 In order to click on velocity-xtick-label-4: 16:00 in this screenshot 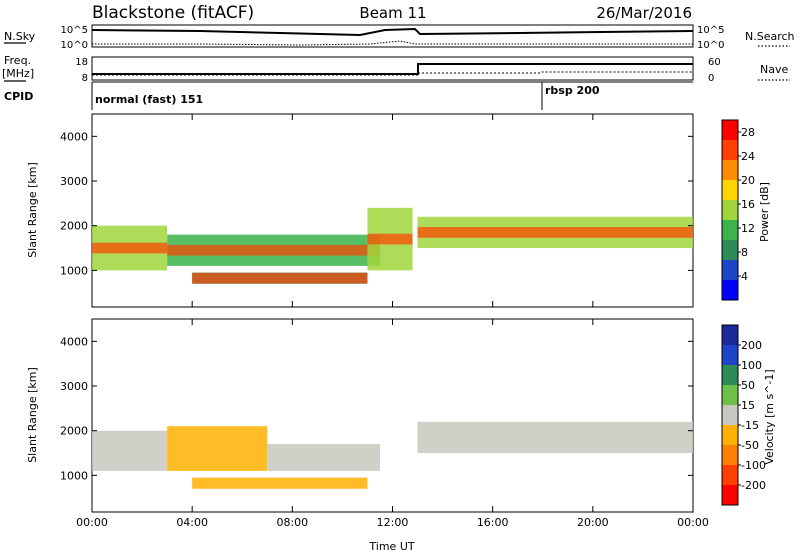, I will do `click(493, 522)`.